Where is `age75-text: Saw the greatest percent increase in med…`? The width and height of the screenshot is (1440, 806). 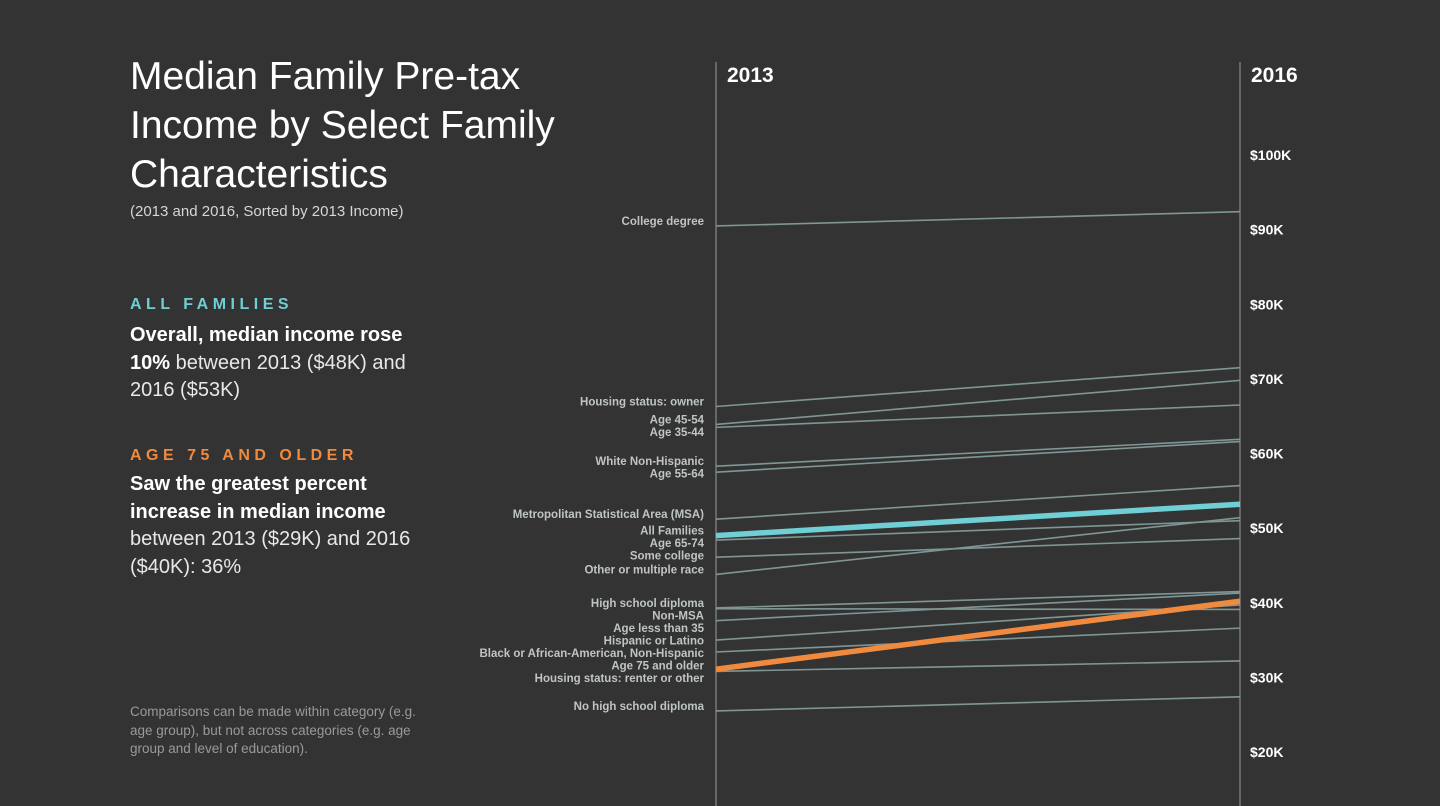 age75-text: Saw the greatest percent increase in med… is located at coordinates (280, 526).